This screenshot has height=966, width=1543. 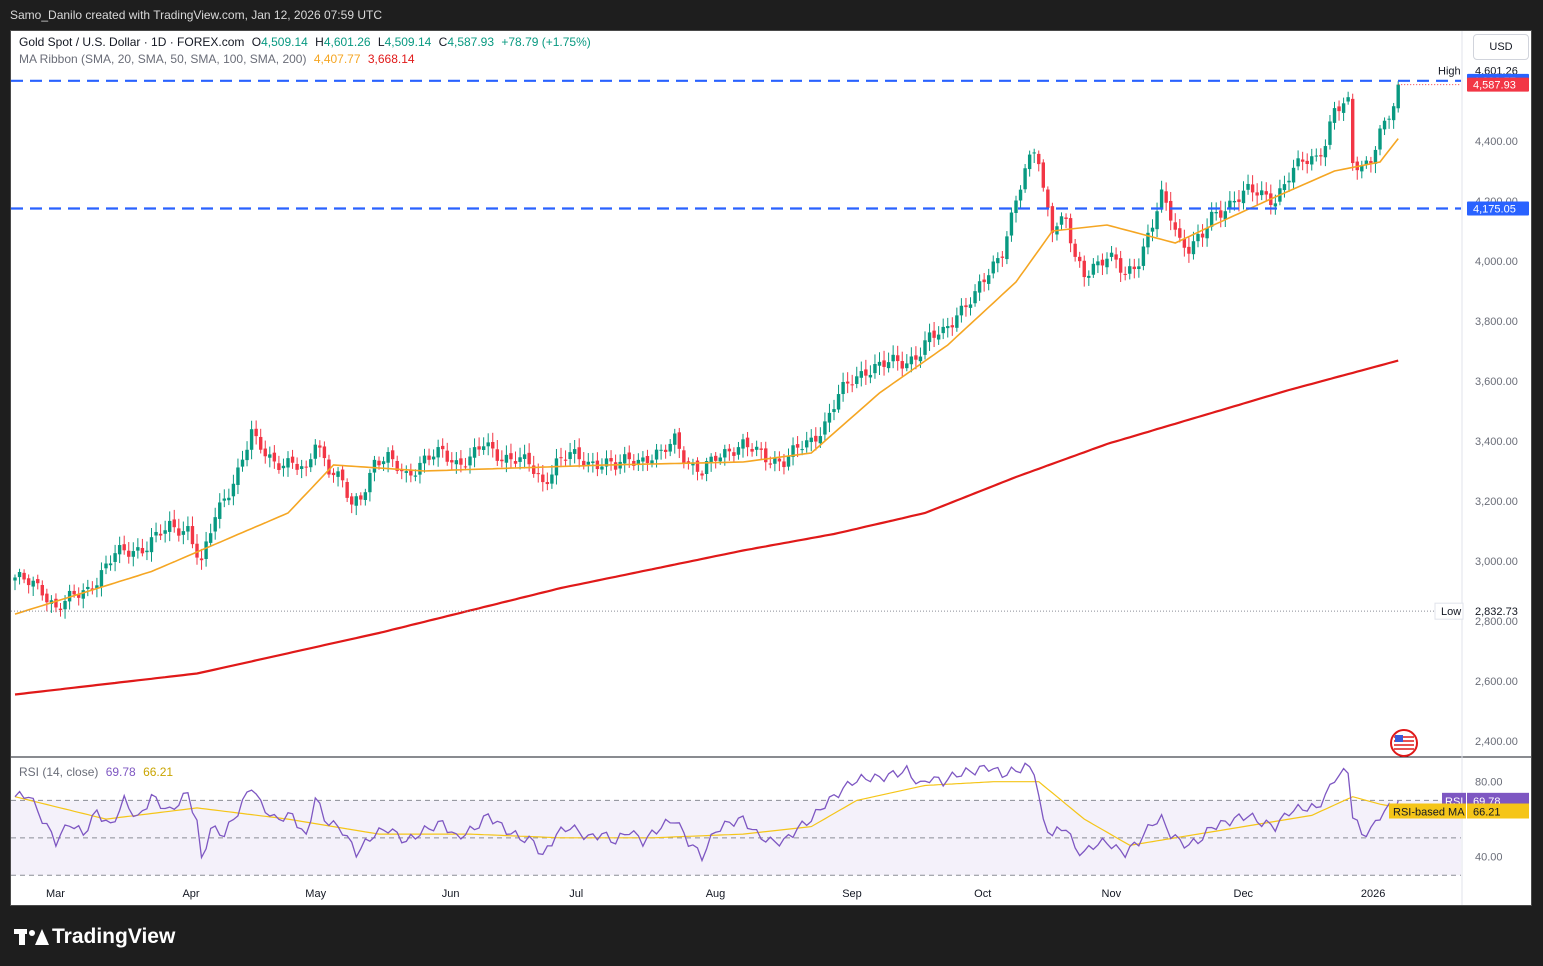 I want to click on price-axis-tick-label: 3,400.00, so click(x=1496, y=442).